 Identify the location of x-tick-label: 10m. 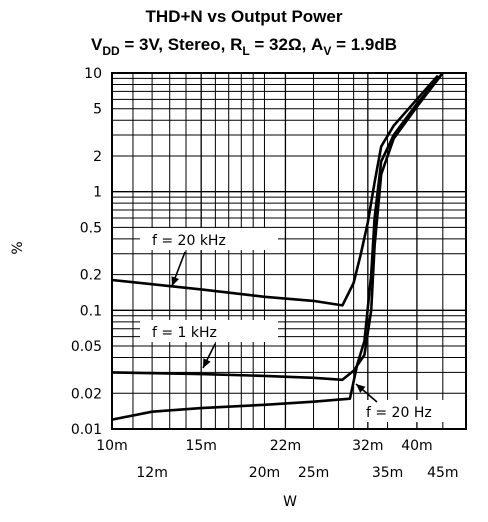
(111, 446).